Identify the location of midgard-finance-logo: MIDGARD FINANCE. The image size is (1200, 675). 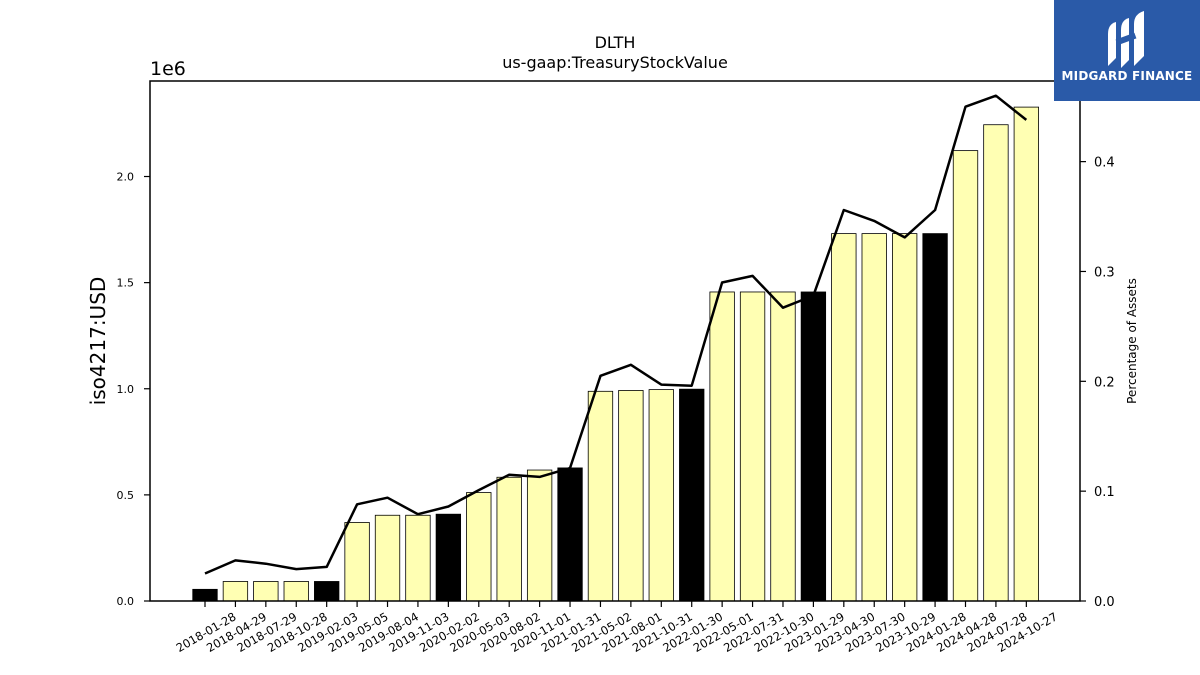
(1127, 50).